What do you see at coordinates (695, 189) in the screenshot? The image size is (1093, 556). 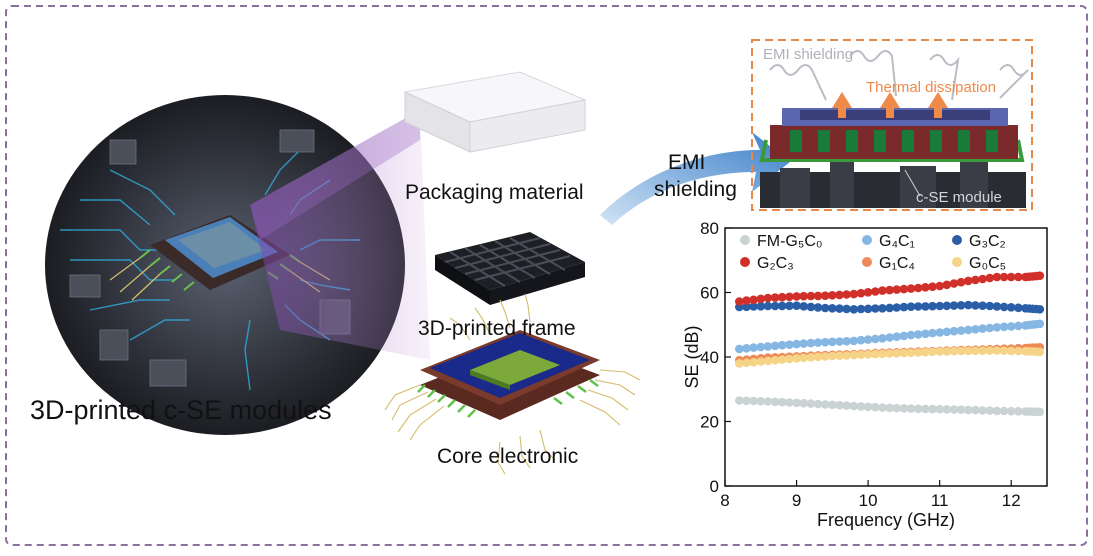 I see `arrow-label-shielding: shielding` at bounding box center [695, 189].